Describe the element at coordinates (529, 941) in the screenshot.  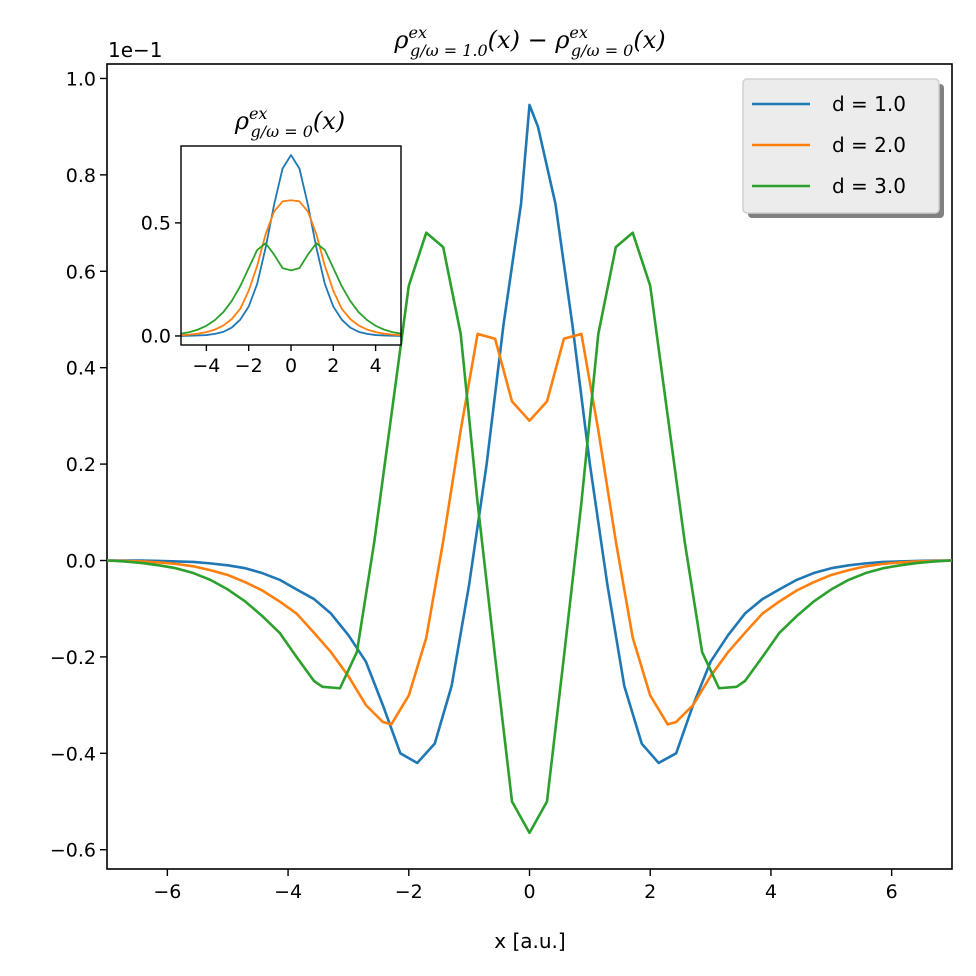
I see `x-axis-label: x [a.u.]` at that location.